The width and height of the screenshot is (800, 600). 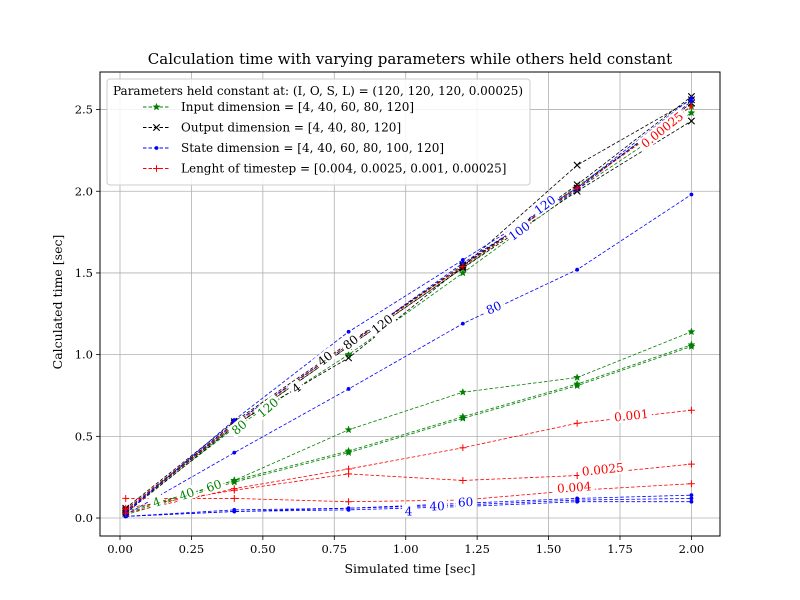 I want to click on x-axis-label: Simulated time [sec], so click(x=409, y=568).